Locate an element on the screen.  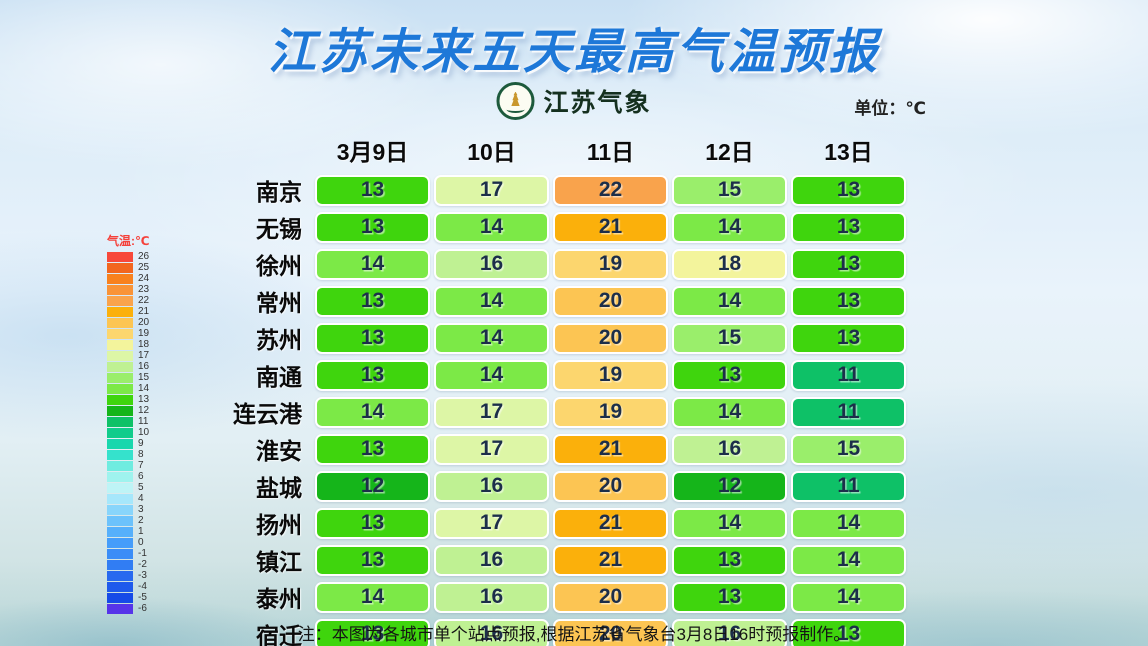
legend-item: 12 is located at coordinates (128, 410).